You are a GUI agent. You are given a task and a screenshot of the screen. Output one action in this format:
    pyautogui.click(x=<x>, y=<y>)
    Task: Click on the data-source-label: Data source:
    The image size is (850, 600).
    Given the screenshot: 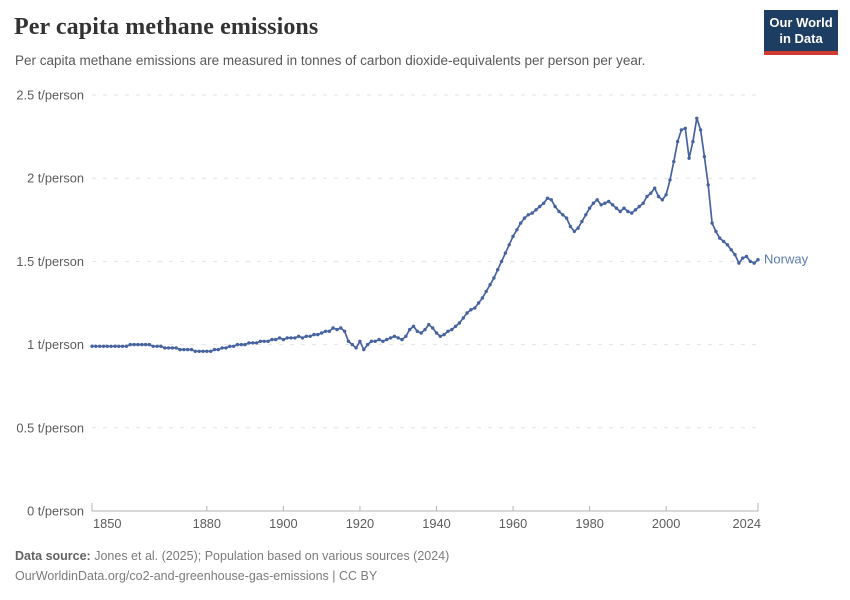 What is the action you would take?
    pyautogui.click(x=53, y=556)
    